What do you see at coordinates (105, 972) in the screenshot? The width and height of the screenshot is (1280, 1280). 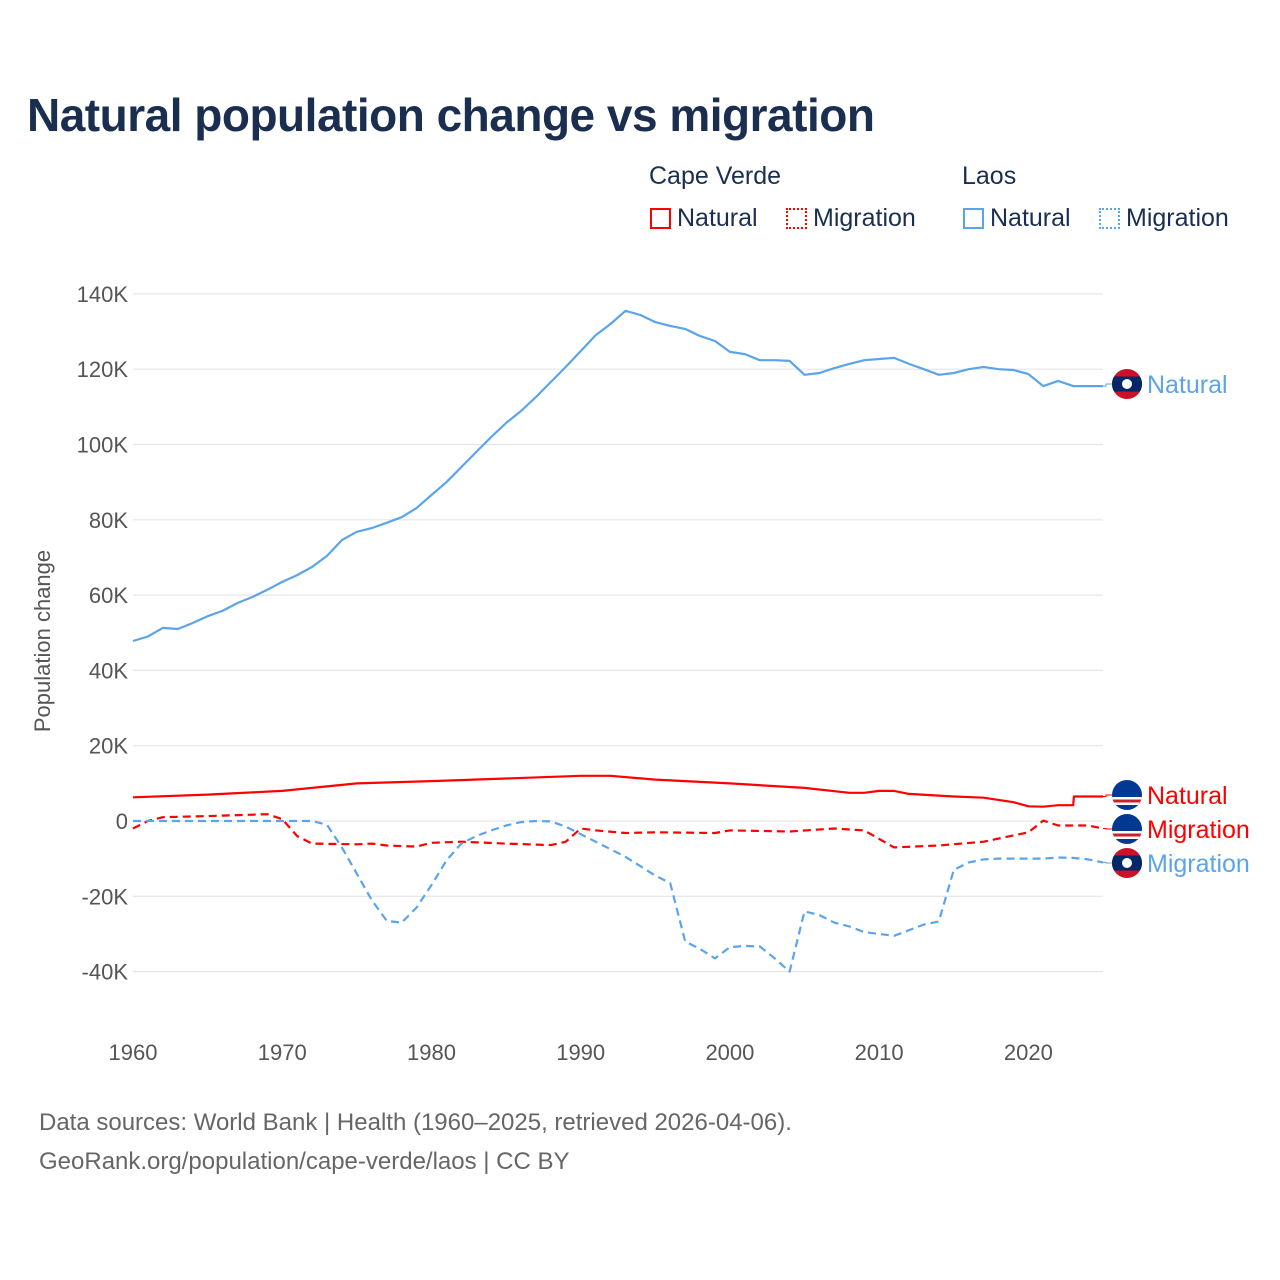 I see `y-tick-label: -40K` at bounding box center [105, 972].